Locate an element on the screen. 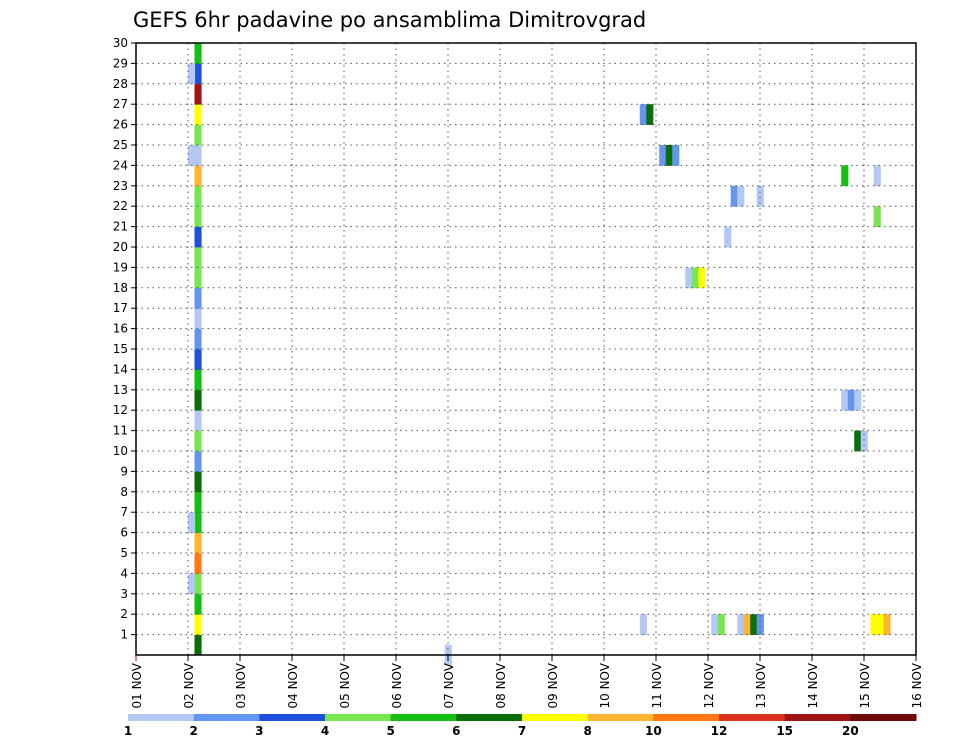 The image size is (960, 742). colorbar-label: 4 is located at coordinates (325, 731).